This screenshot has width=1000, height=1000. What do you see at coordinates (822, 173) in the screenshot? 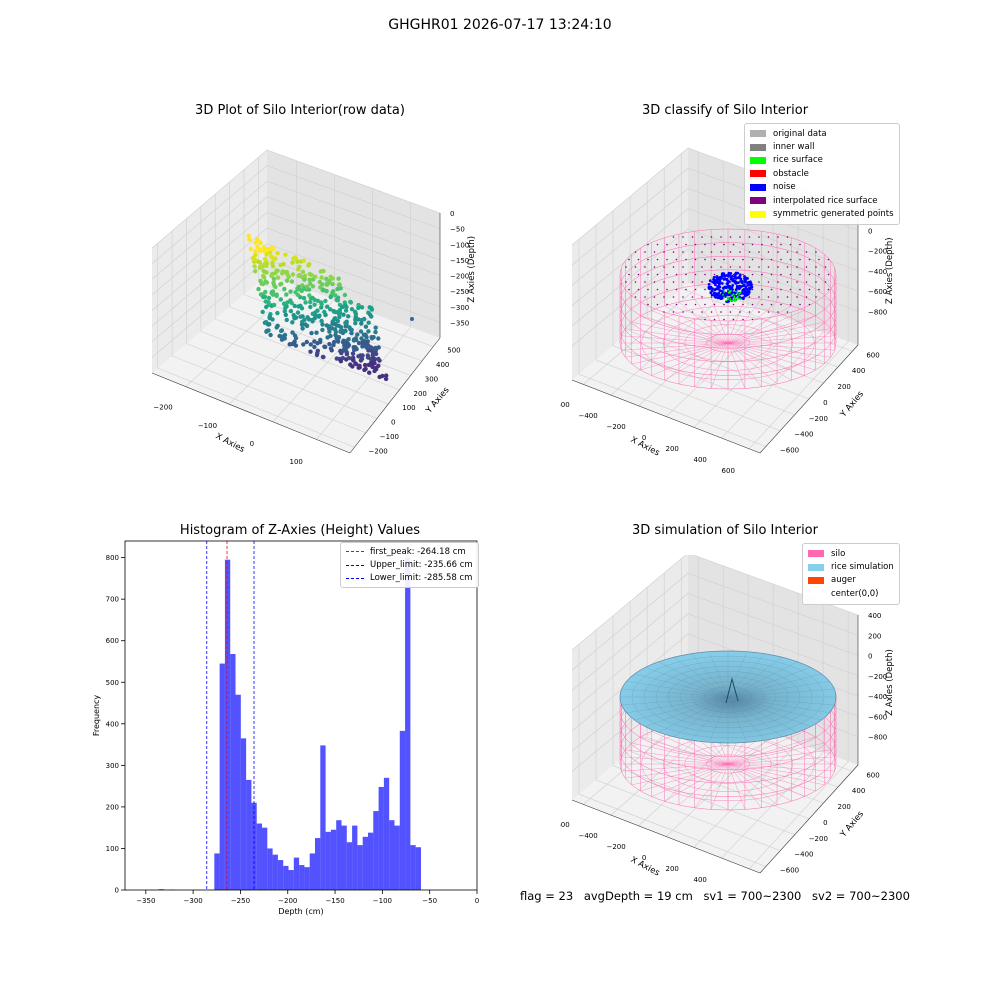
I see `legend-entry: obstacle` at bounding box center [822, 173].